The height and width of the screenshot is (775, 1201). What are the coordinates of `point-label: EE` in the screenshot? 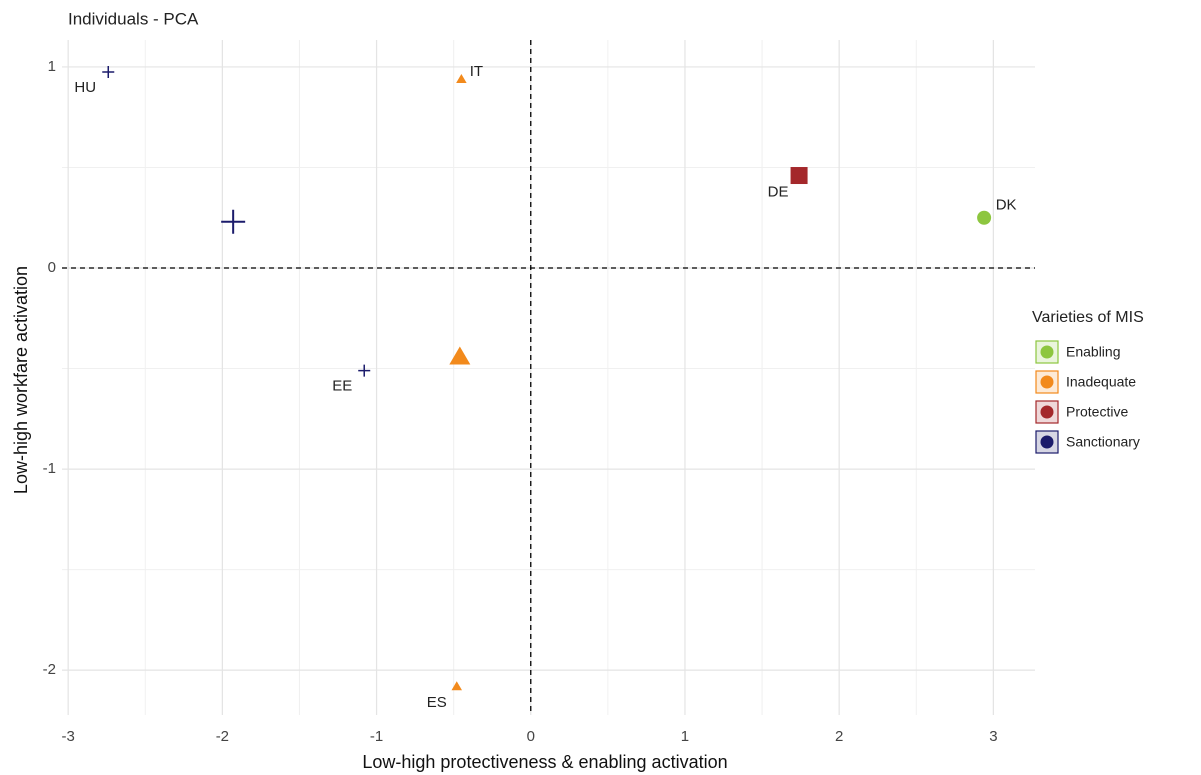 It's located at (342, 386).